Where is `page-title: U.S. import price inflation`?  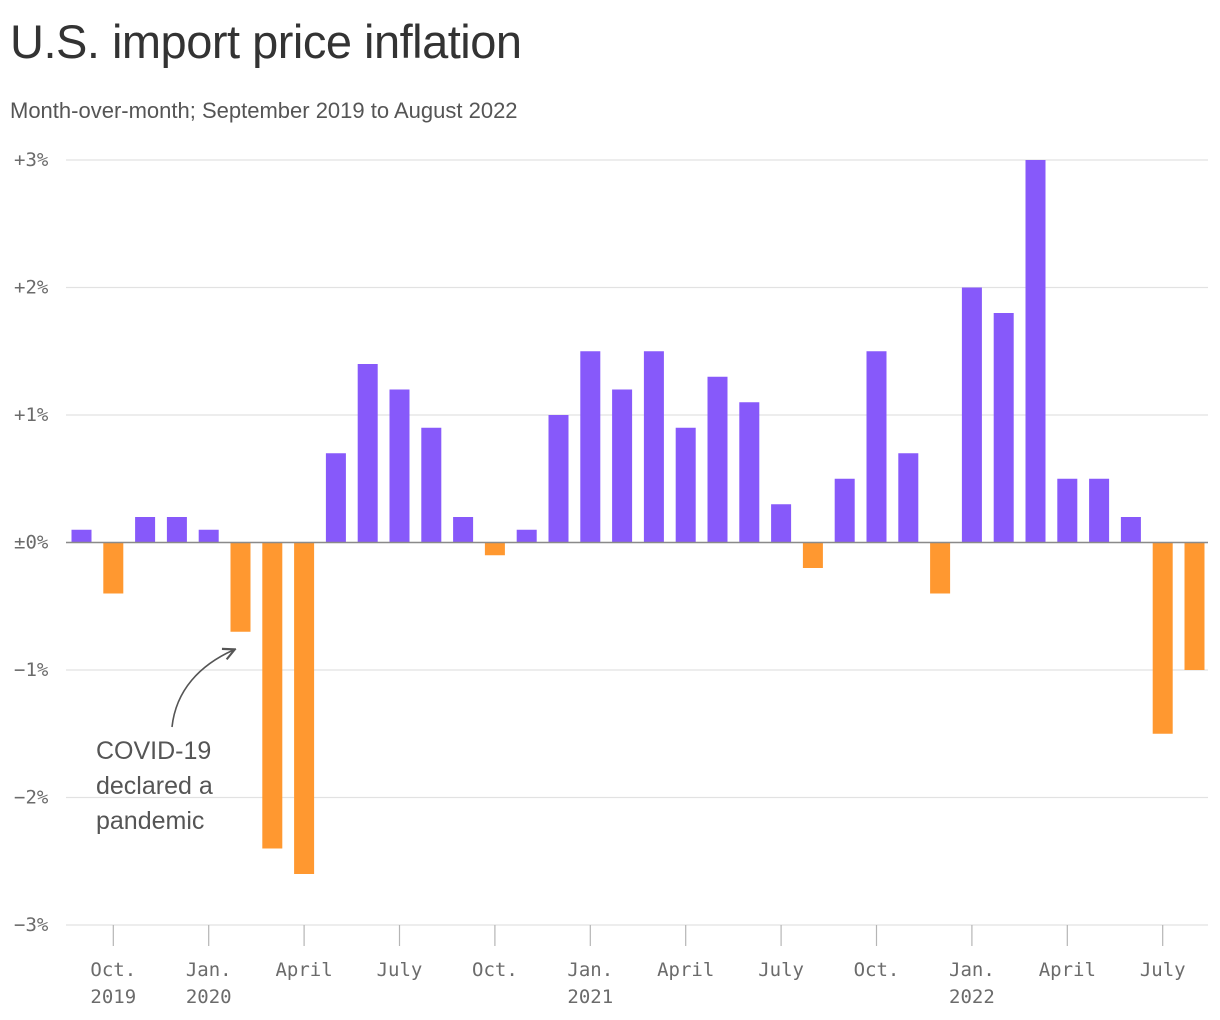
page-title: U.S. import price inflation is located at coordinates (266, 41).